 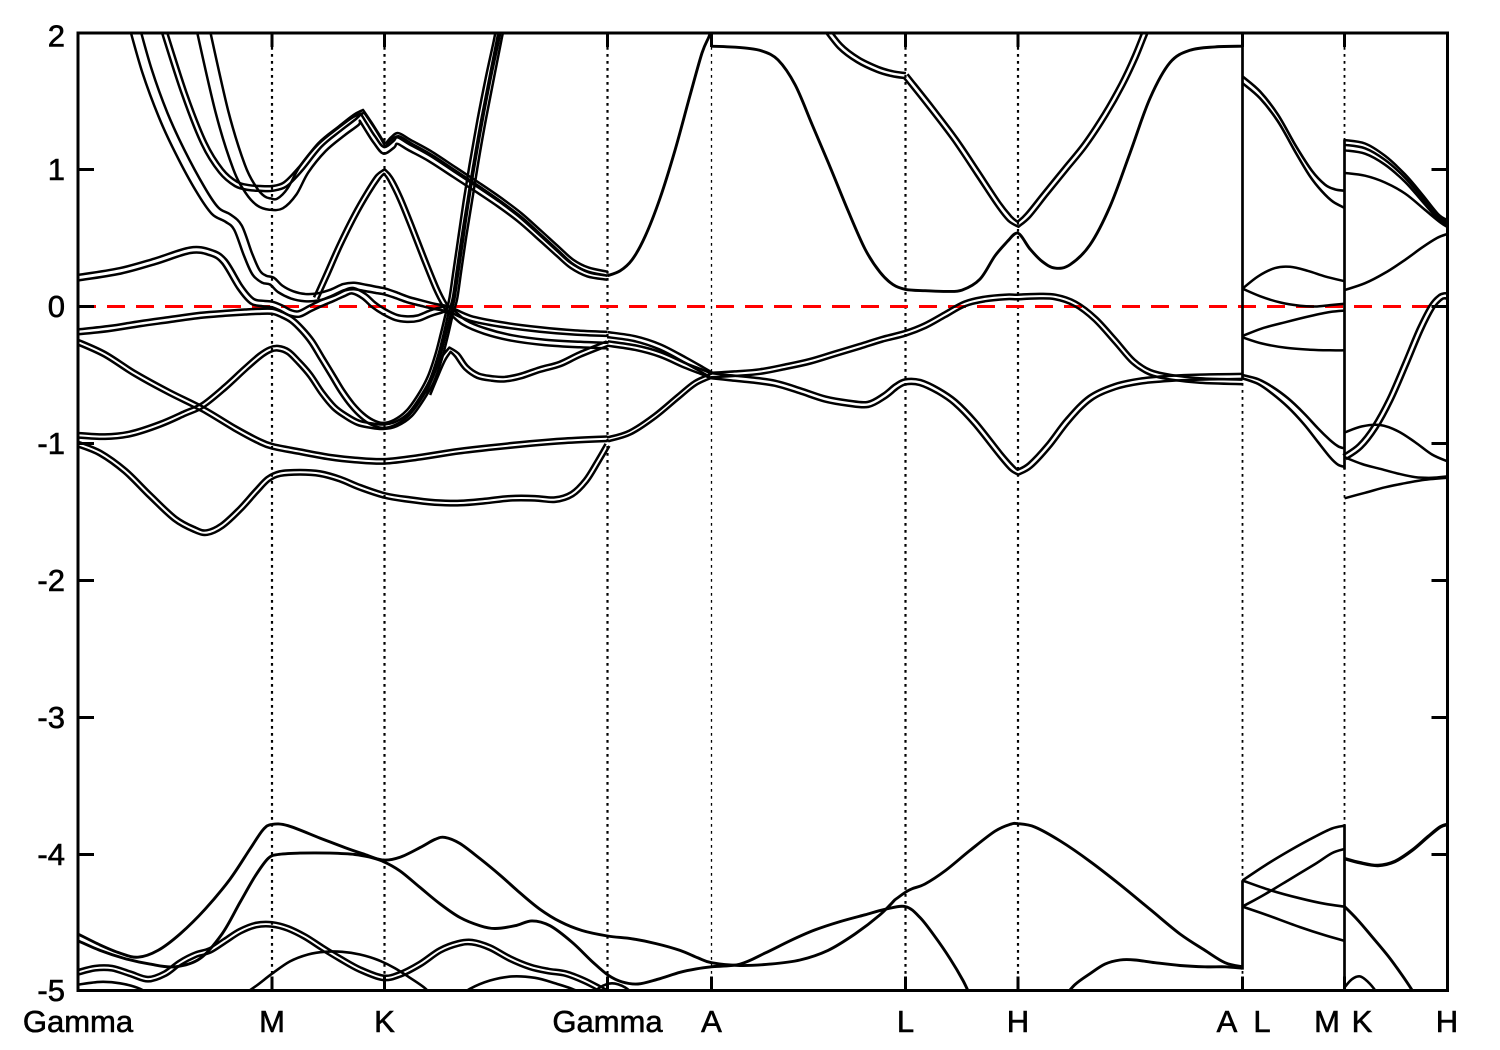 What do you see at coordinates (51, 717) in the screenshot?
I see `svg-text: -3` at bounding box center [51, 717].